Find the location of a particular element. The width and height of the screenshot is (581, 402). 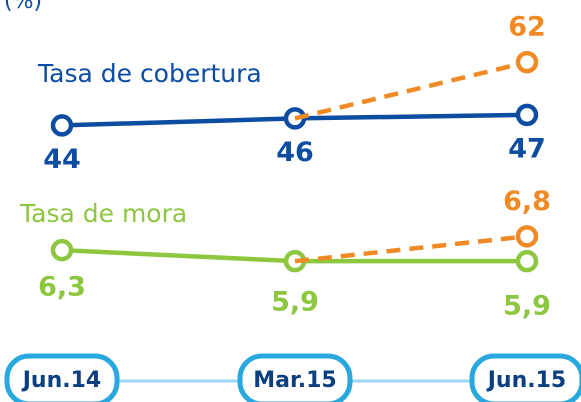

data-label: 47 is located at coordinates (527, 148).